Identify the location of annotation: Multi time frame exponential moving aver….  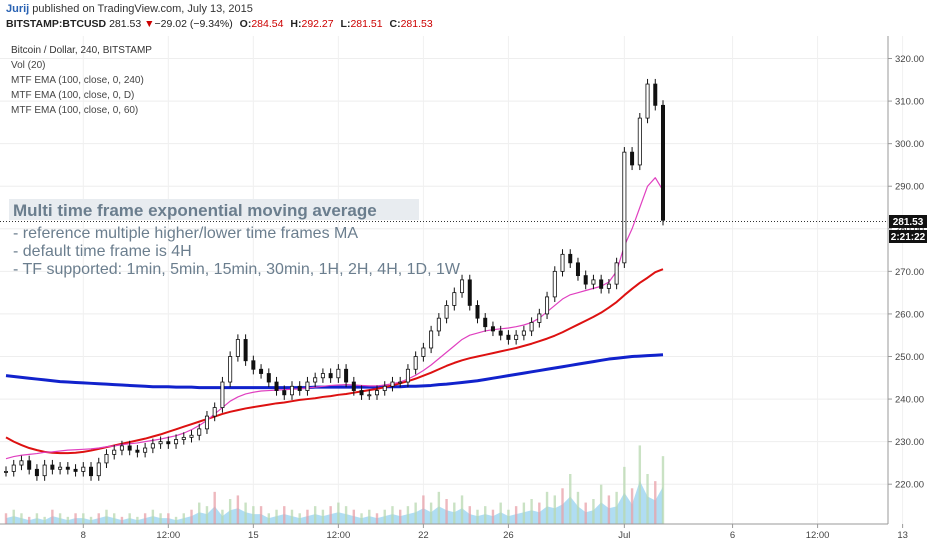
(235, 238).